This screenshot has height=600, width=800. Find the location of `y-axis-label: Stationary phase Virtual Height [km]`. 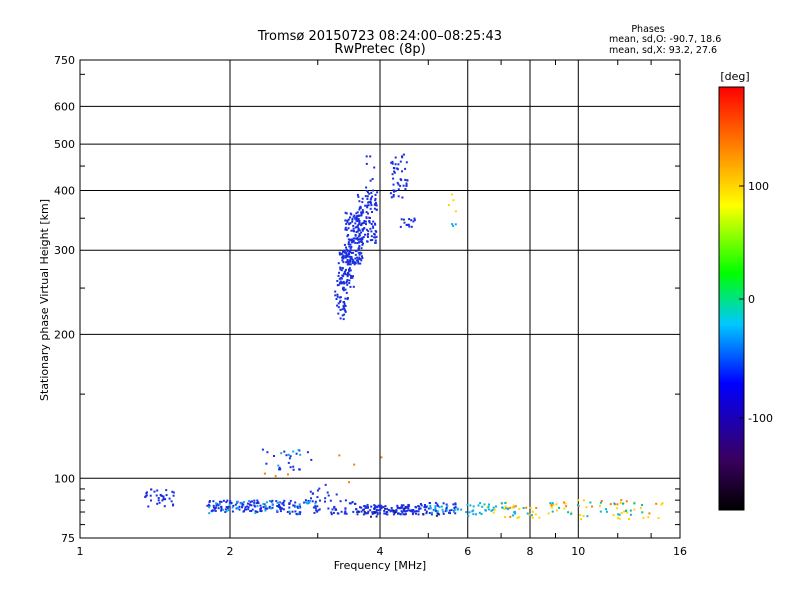

y-axis-label: Stationary phase Virtual Height [km] is located at coordinates (44, 300).